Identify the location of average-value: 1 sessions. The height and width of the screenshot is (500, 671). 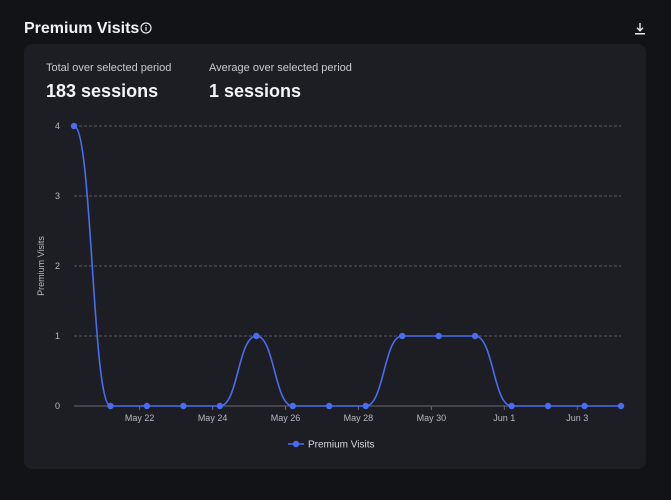
(255, 91).